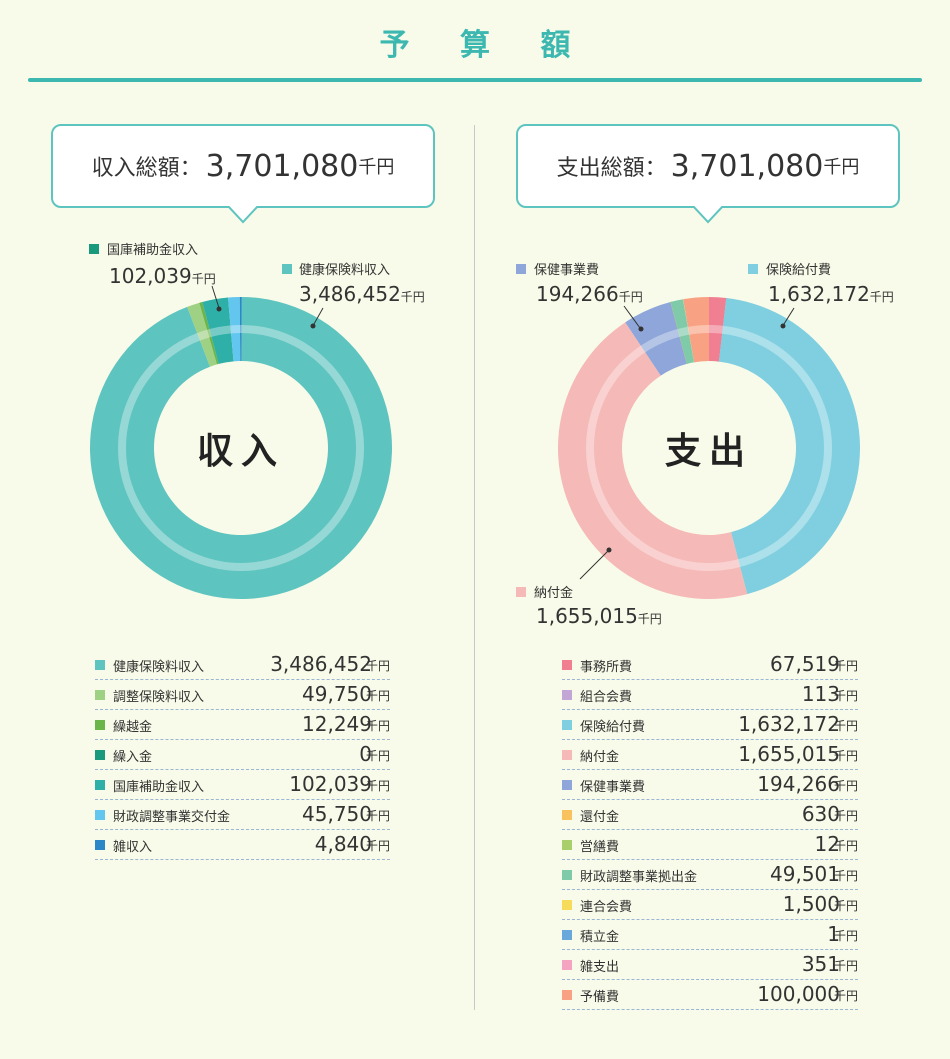 This screenshot has height=1059, width=950. Describe the element at coordinates (613, 727) in the screenshot. I see `item-name: 保険給付費` at that location.